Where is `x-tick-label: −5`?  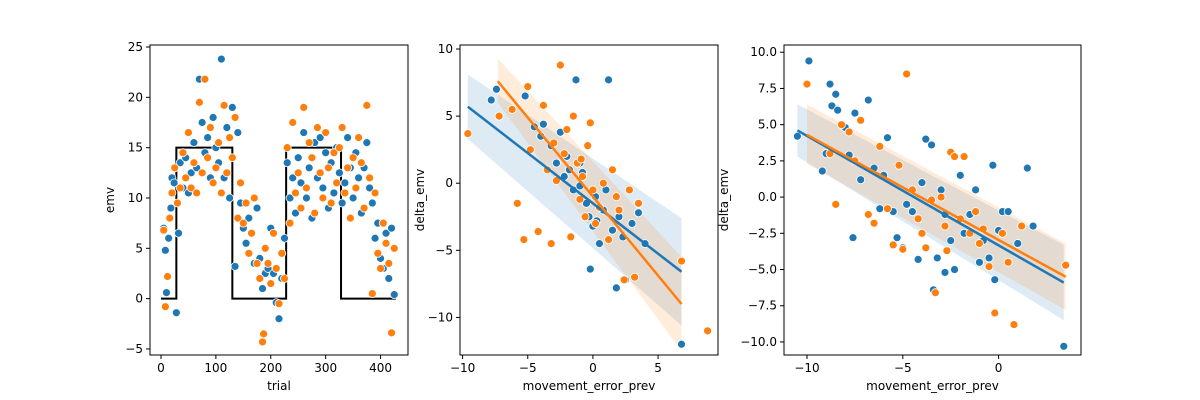
x-tick-label: −5 is located at coordinates (528, 368).